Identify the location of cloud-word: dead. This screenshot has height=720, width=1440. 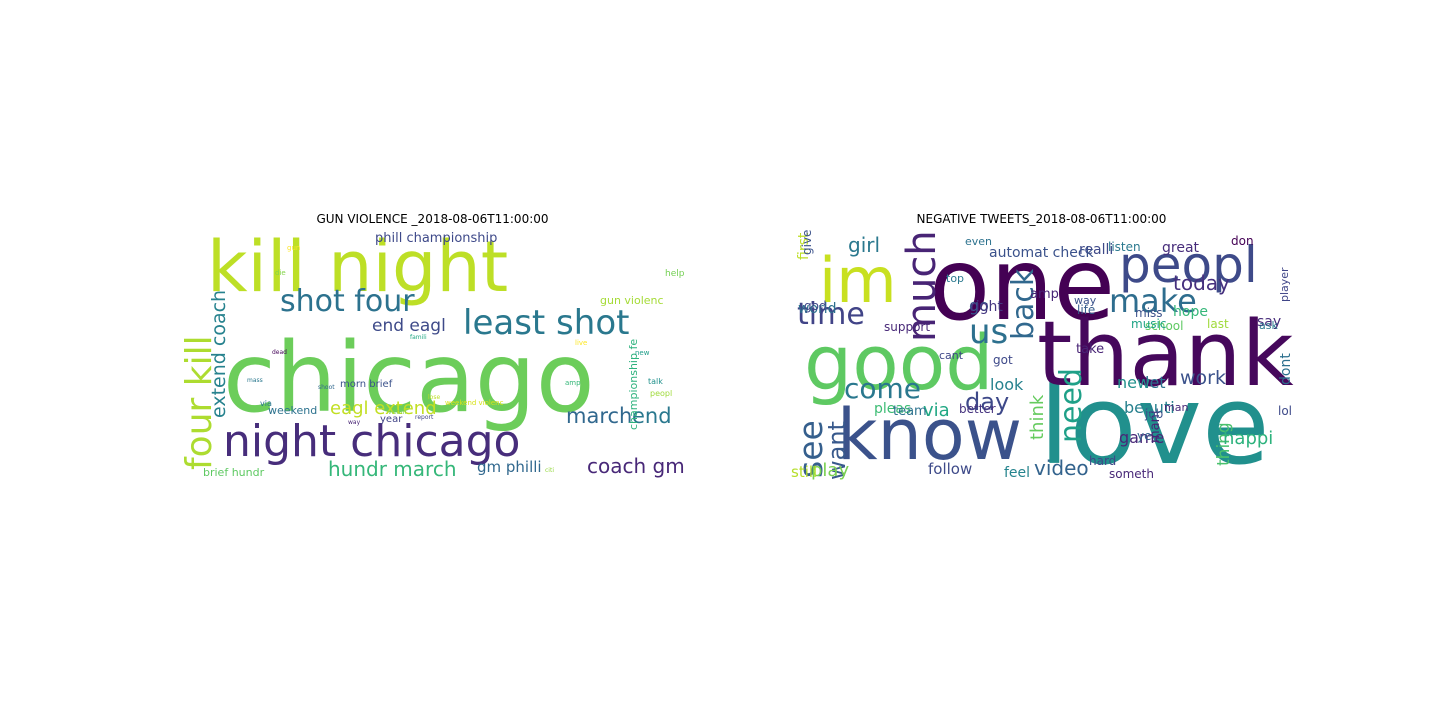
(279, 352).